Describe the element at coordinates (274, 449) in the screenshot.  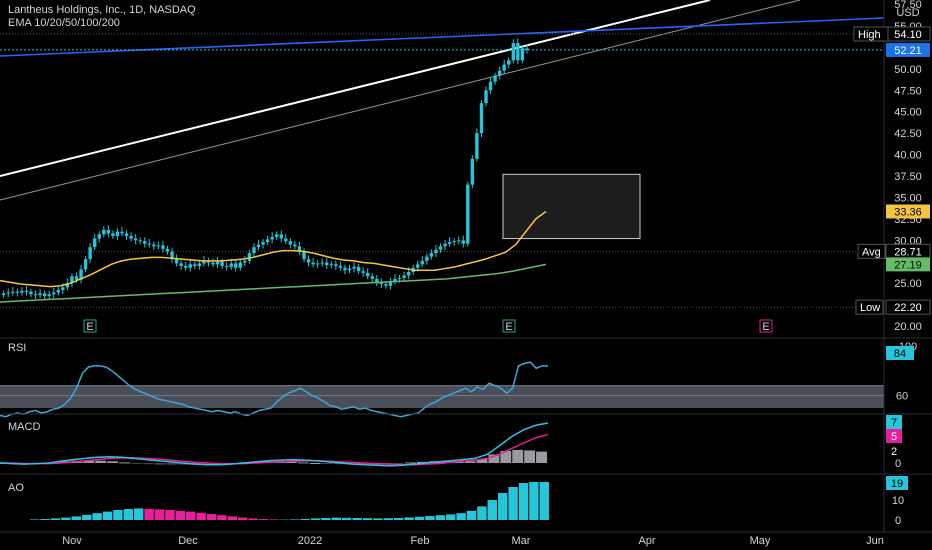
I see `macd-signal-line` at that location.